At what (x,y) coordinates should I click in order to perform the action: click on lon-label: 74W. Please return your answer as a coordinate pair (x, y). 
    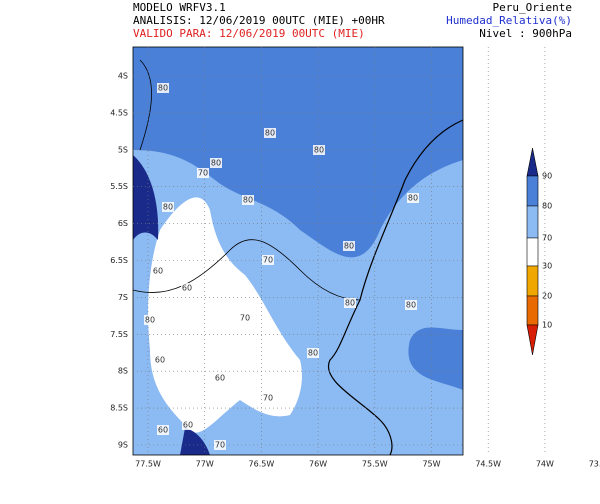
    Looking at the image, I should click on (545, 464).